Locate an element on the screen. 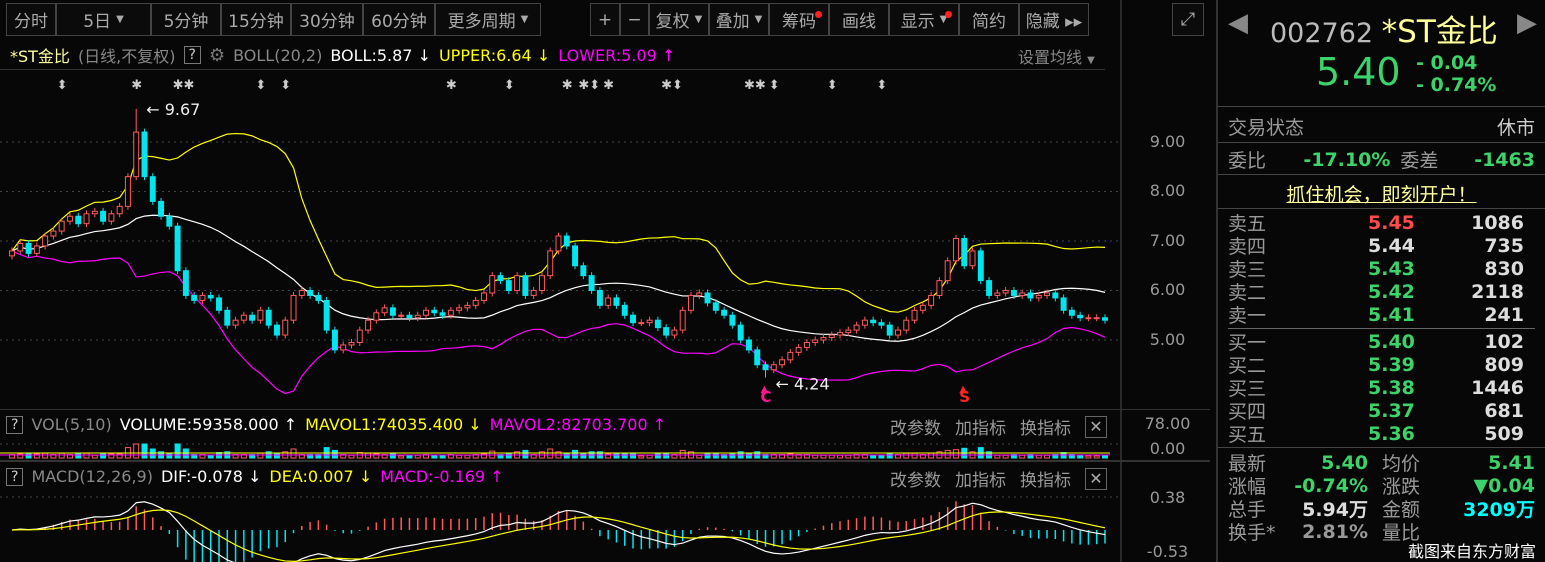  next-stock-arrow-icon: ▶ is located at coordinates (1527, 23).